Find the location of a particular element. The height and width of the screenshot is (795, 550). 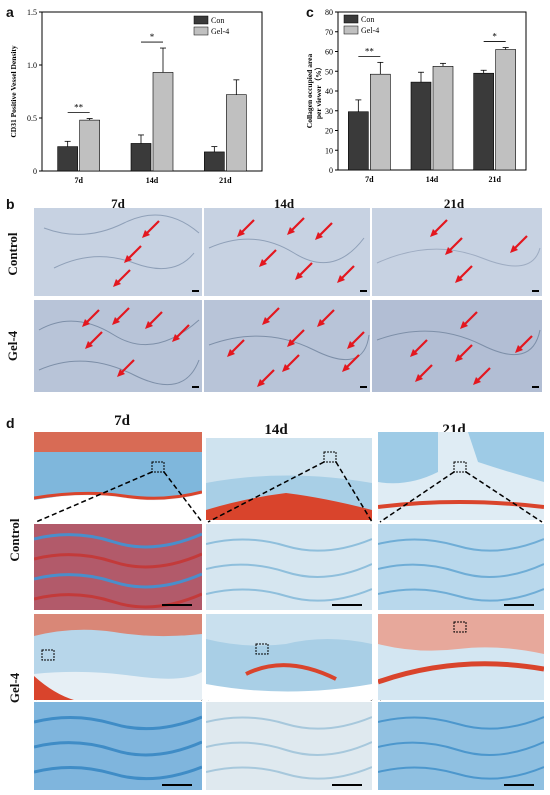

masson-control-7d-overview is located at coordinates (118, 473).